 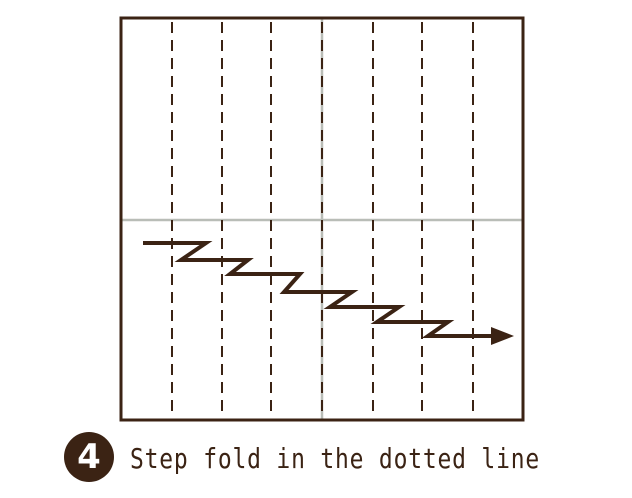 What do you see at coordinates (89, 457) in the screenshot?
I see `step-number-badge: 4` at bounding box center [89, 457].